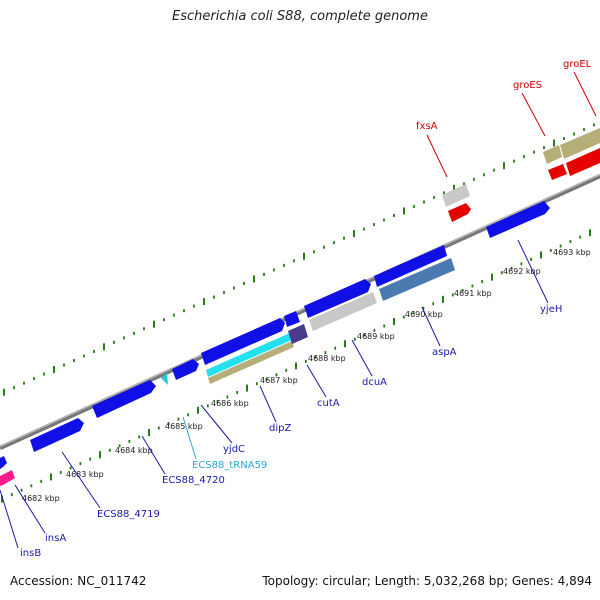  I want to click on gene-label: dcuA, so click(374, 382).